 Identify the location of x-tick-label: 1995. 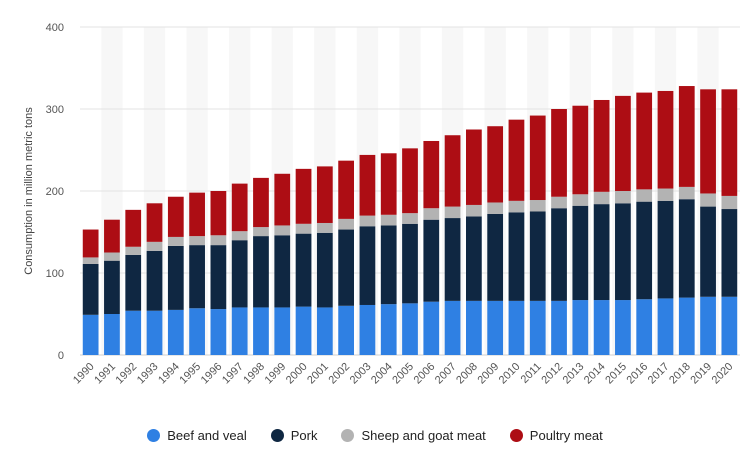
(190, 374).